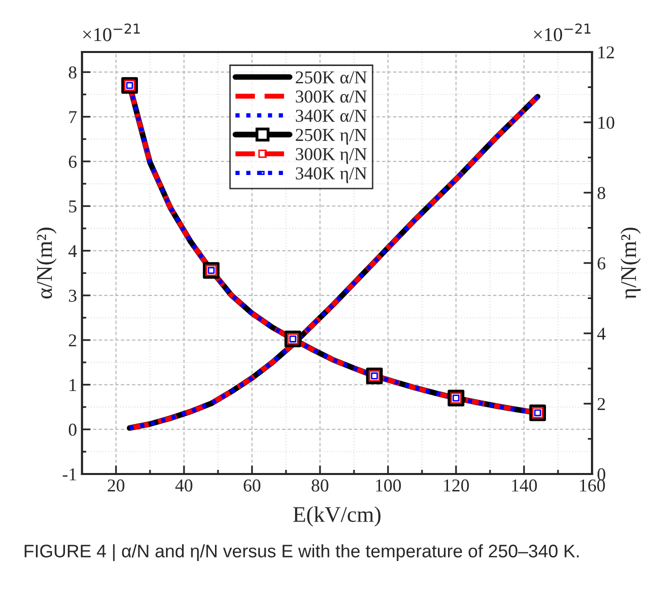 This screenshot has width=664, height=604. I want to click on y2-tick-label: 2, so click(601, 404).